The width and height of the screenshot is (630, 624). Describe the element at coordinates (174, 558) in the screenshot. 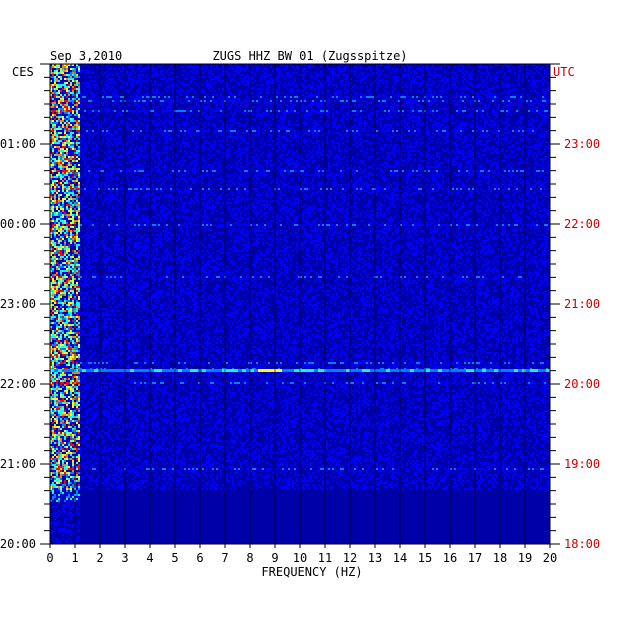

I see `x-tick-label: 5` at that location.